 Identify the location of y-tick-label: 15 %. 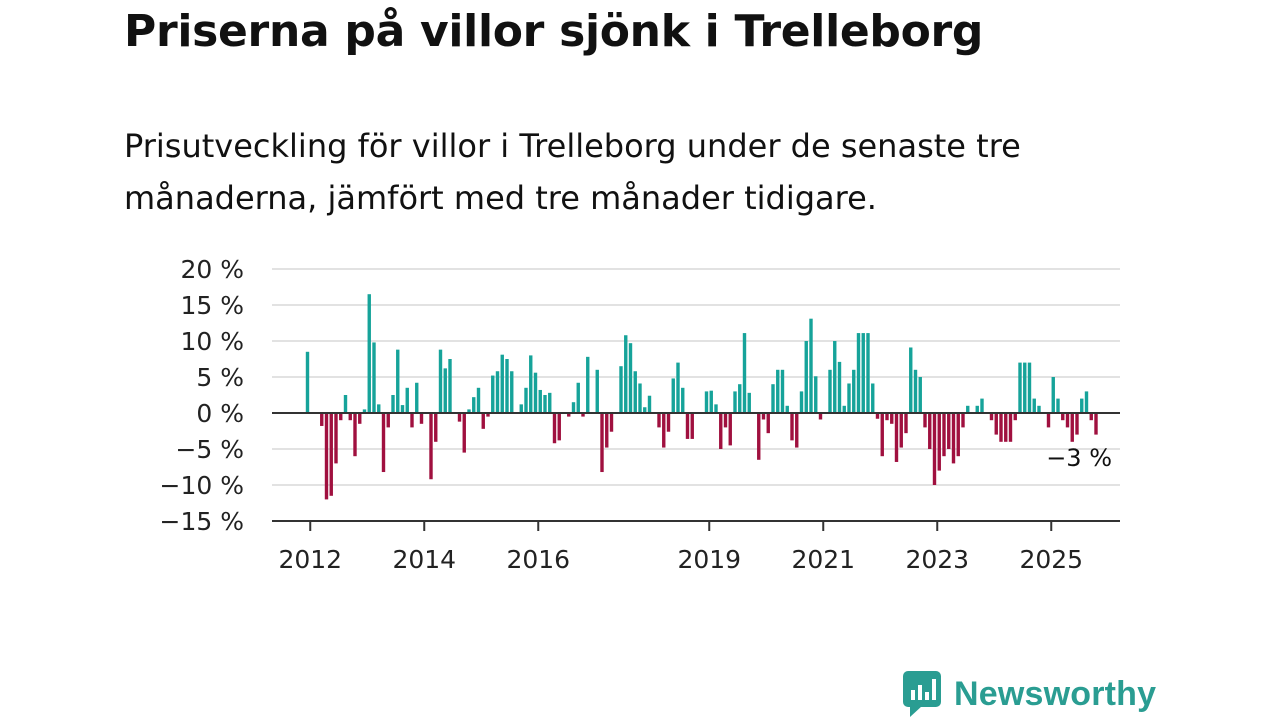
(212, 305).